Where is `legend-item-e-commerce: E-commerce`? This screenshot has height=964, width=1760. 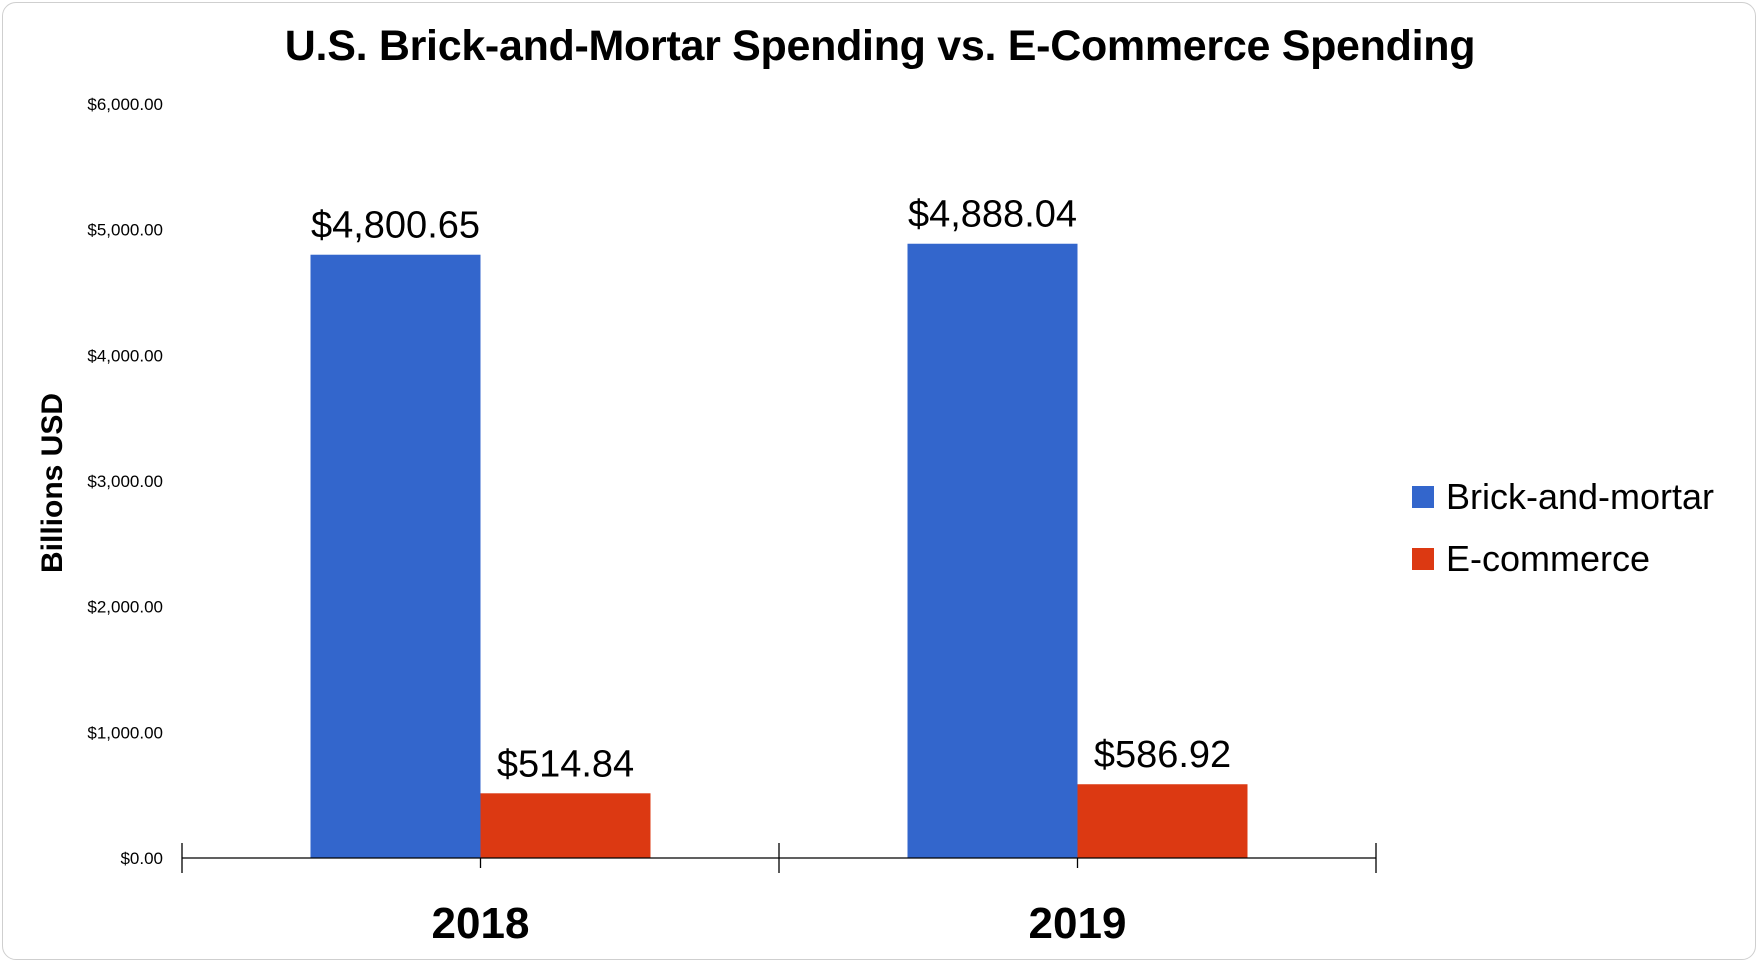
legend-item-e-commerce: E-commerce is located at coordinates (1563, 559).